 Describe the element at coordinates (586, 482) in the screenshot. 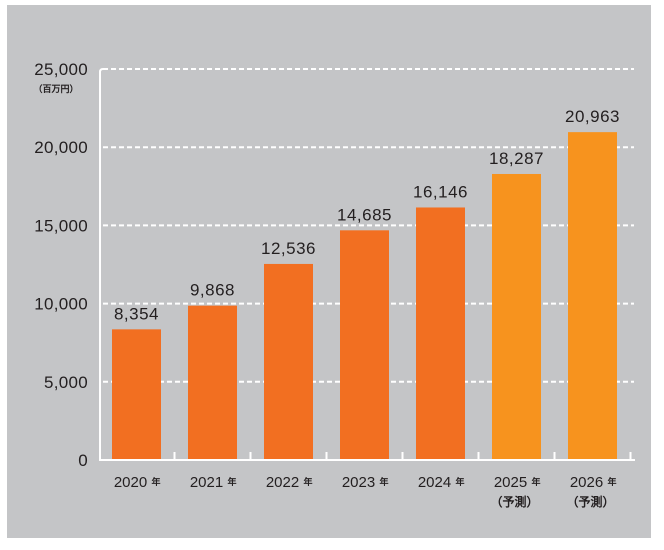

I see `x-tick-label: 2026` at that location.